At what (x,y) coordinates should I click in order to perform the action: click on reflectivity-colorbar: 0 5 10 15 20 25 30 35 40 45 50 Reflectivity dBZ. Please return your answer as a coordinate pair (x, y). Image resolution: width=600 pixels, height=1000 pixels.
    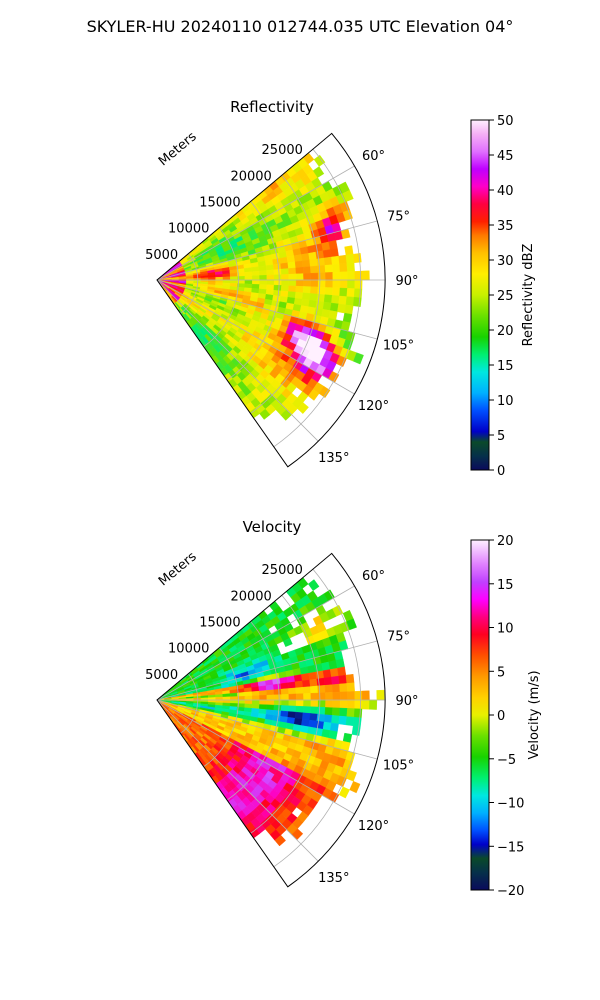
    Looking at the image, I should click on (503, 296).